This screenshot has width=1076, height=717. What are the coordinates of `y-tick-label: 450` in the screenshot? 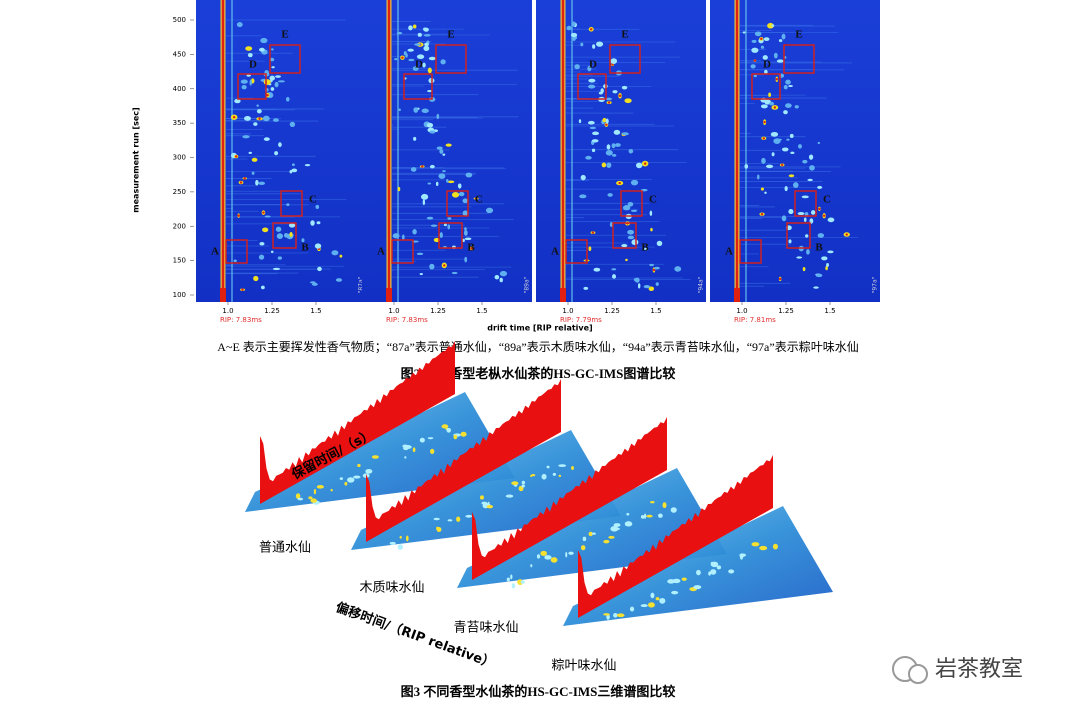 It's located at (179, 54).